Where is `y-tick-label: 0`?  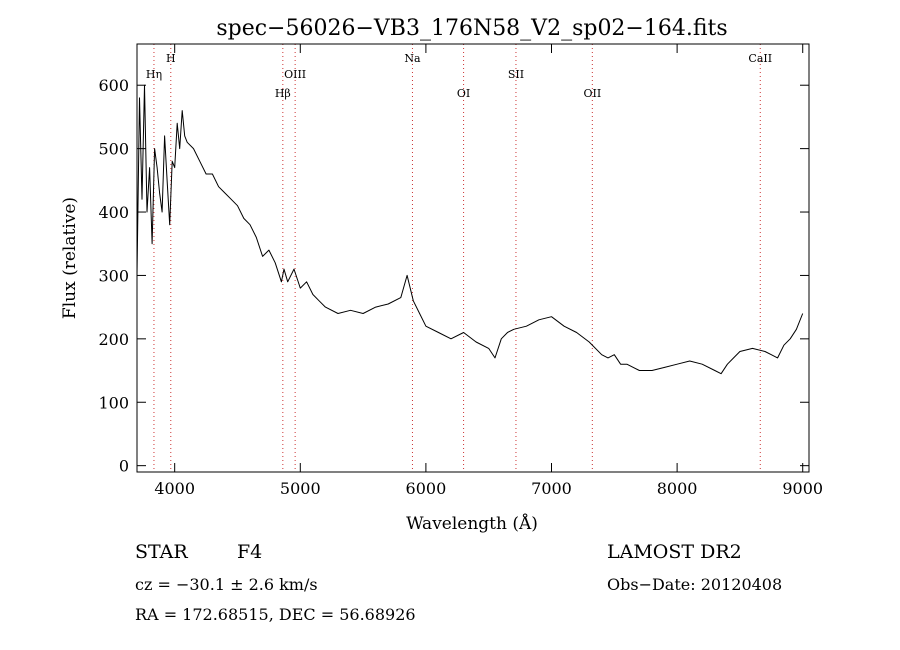
y-tick-label: 0 is located at coordinates (124, 466).